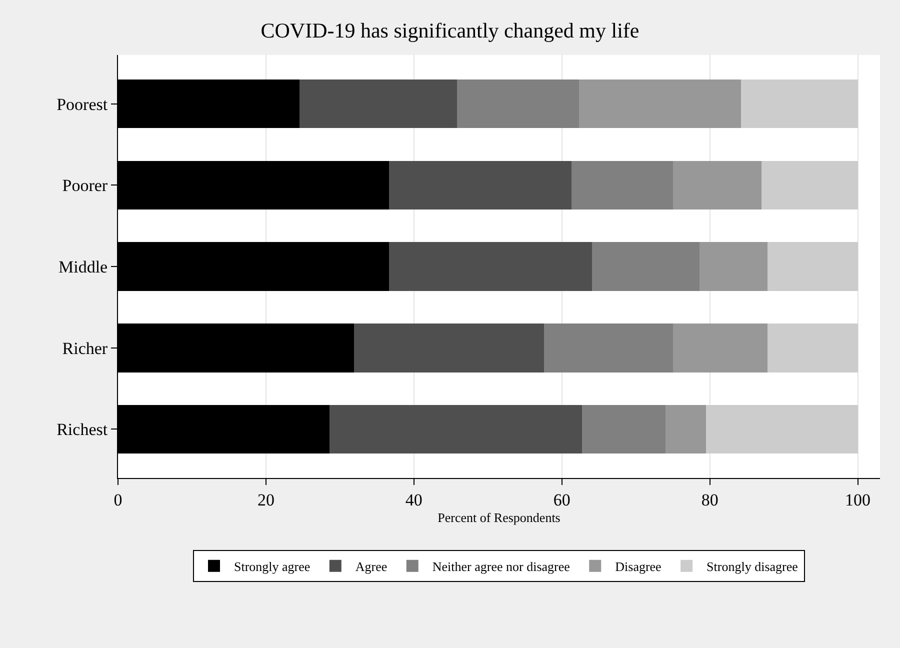 This screenshot has height=648, width=900. I want to click on x-tick-label: 40, so click(413, 500).